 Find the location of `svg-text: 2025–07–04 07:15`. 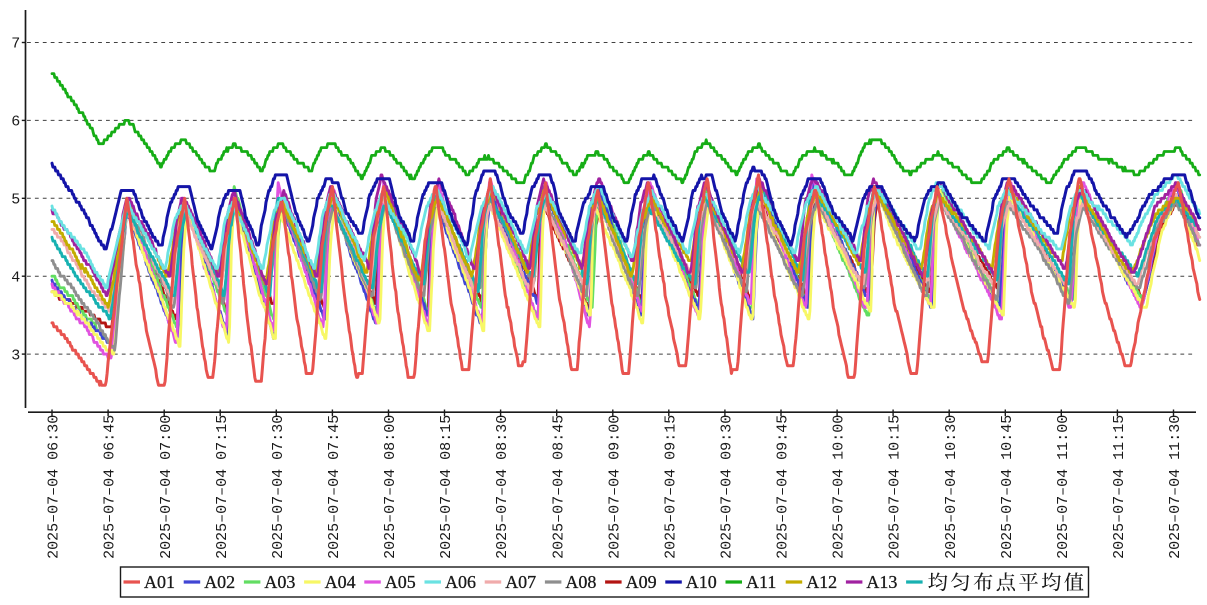

svg-text: 2025–07–04 07:15 is located at coordinates (222, 487).